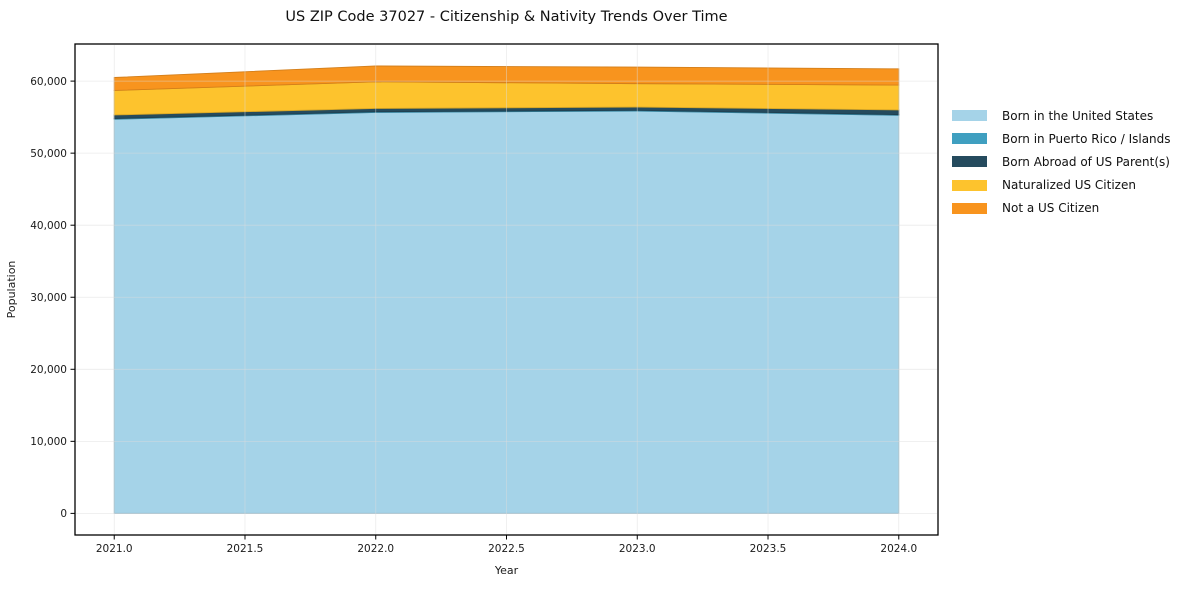 The height and width of the screenshot is (590, 1189). I want to click on legend-item-born-in-puerto-rico-islands: Born in Puerto Rico / Islands, so click(1061, 138).